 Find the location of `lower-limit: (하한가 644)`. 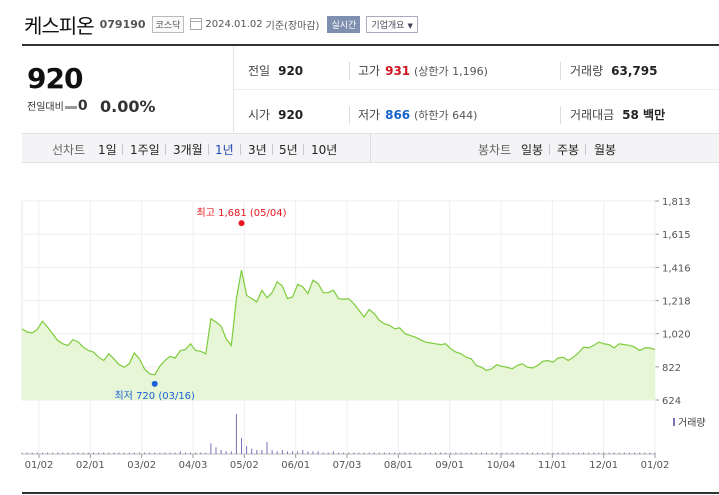

lower-limit: (하한가 644) is located at coordinates (445, 115).